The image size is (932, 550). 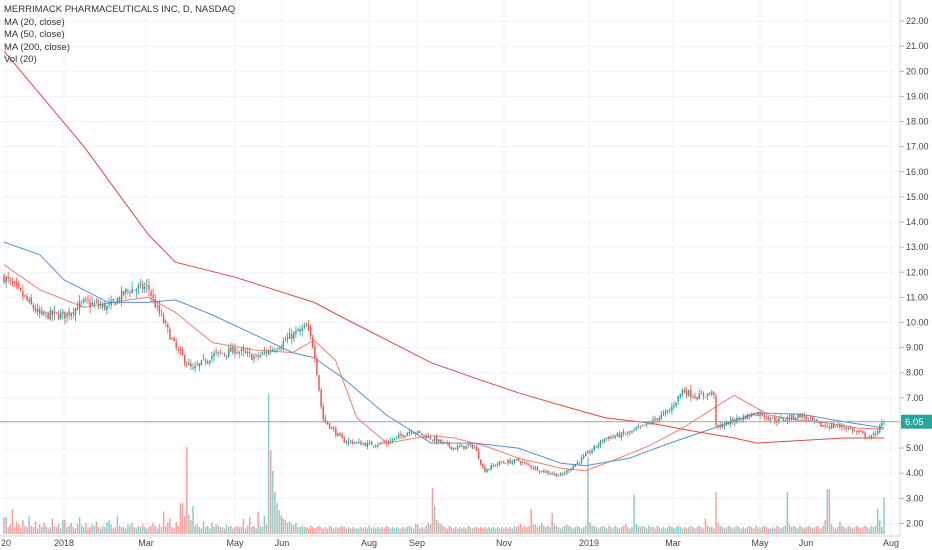 I want to click on legend-volume: Vol (20), so click(x=20, y=59).